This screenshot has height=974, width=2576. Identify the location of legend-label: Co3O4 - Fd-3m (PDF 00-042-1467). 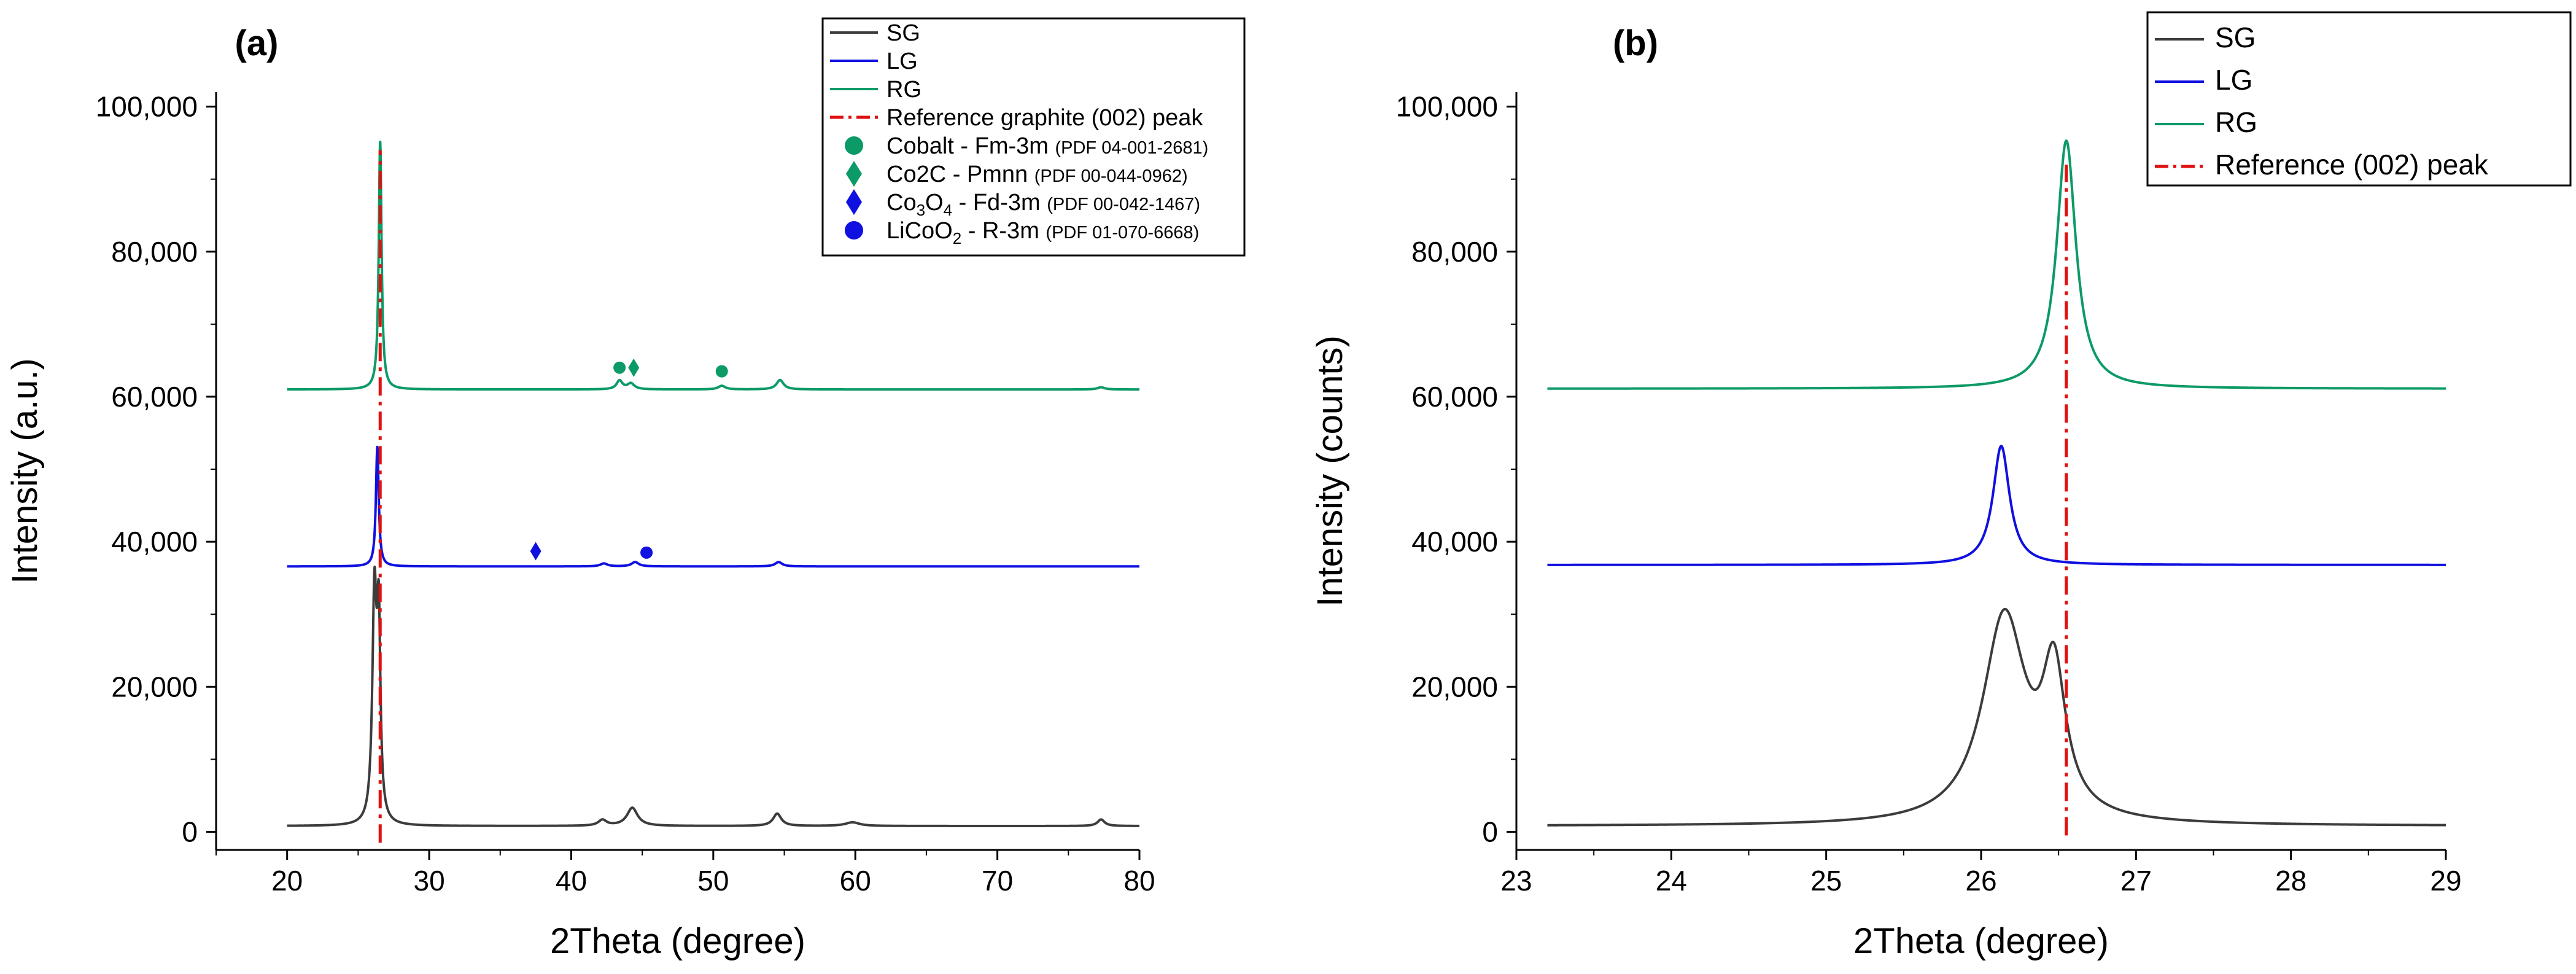
(1043, 204).